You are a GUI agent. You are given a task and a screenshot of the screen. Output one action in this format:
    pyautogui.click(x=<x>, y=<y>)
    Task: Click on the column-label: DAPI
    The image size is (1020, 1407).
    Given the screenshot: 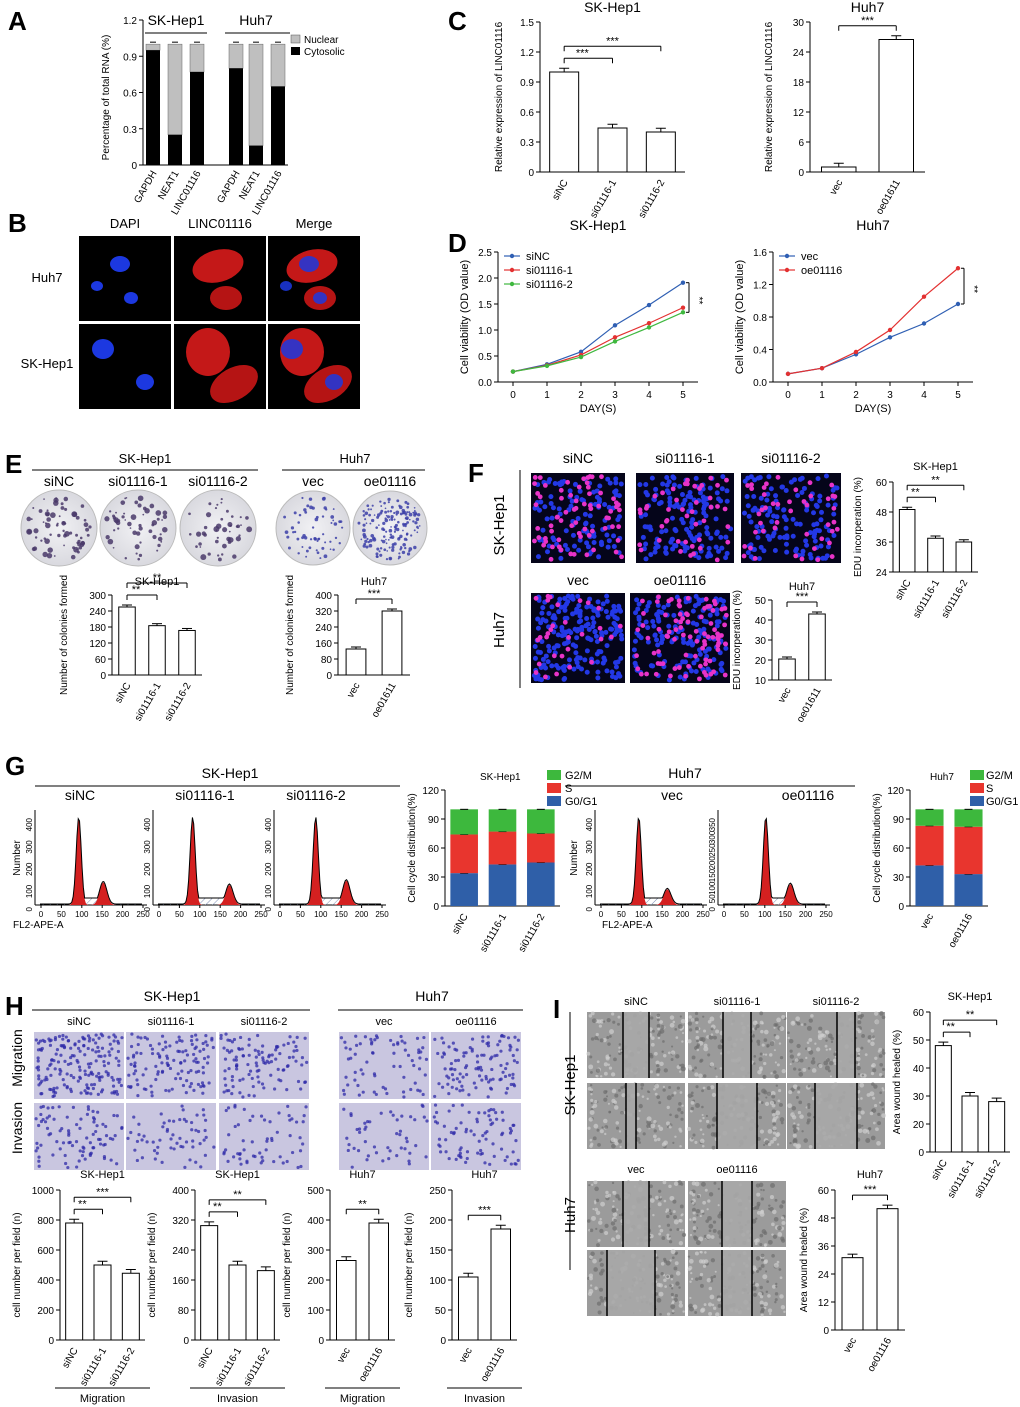 What is the action you would take?
    pyautogui.click(x=125, y=223)
    